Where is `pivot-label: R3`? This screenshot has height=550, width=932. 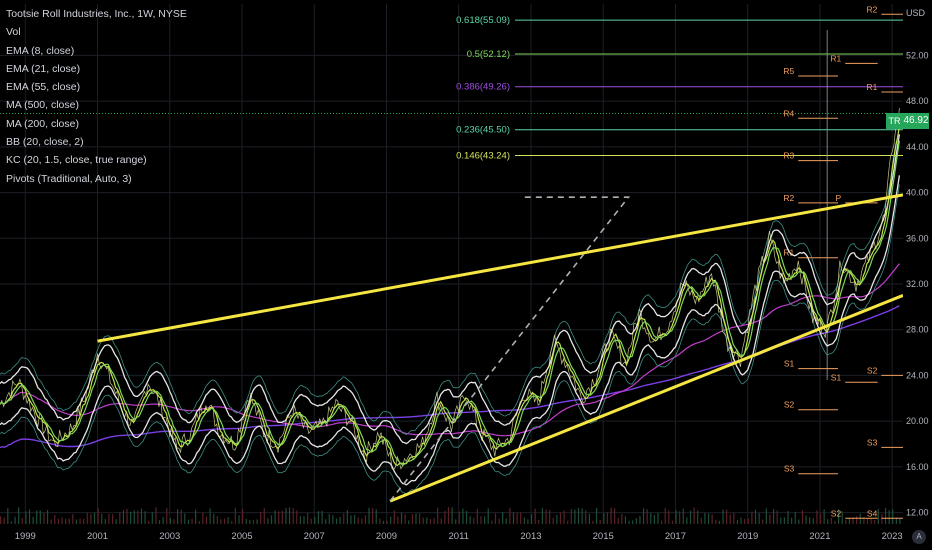
pivot-label: R3 is located at coordinates (788, 156).